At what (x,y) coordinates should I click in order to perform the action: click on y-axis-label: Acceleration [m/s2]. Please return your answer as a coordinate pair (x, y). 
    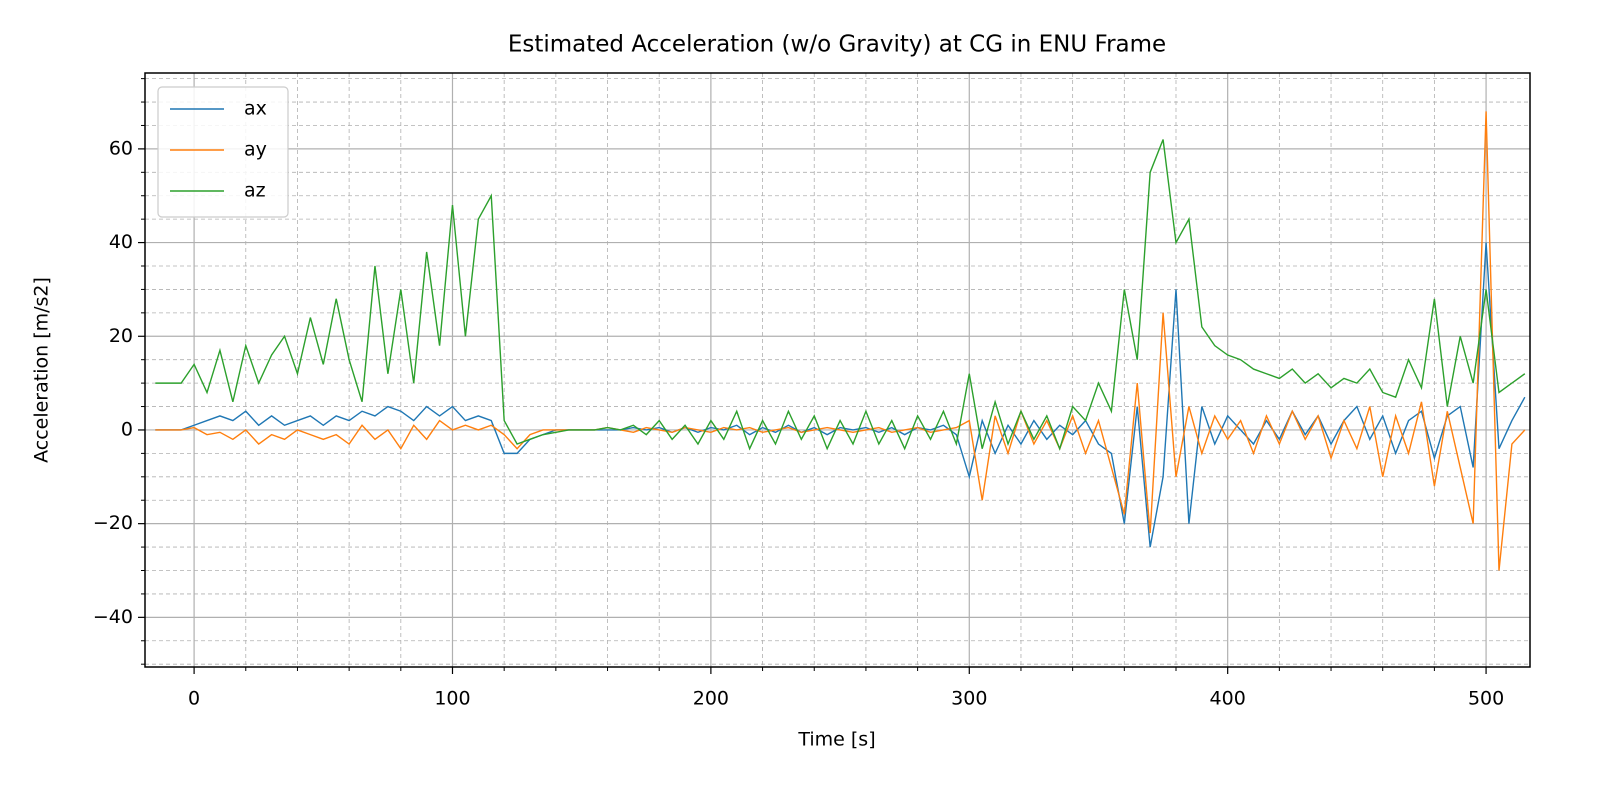
    Looking at the image, I should click on (42, 370).